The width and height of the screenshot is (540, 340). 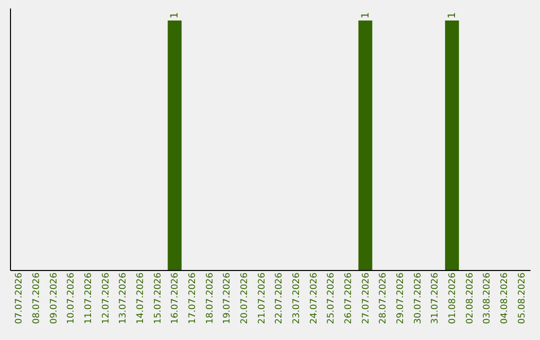 I want to click on x-tick-label: 21.07.2026, so click(x=262, y=298).